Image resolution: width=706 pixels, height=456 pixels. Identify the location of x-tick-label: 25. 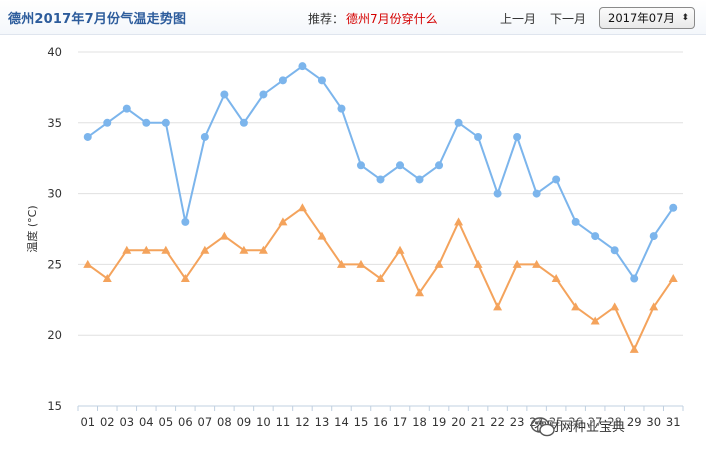
(556, 422).